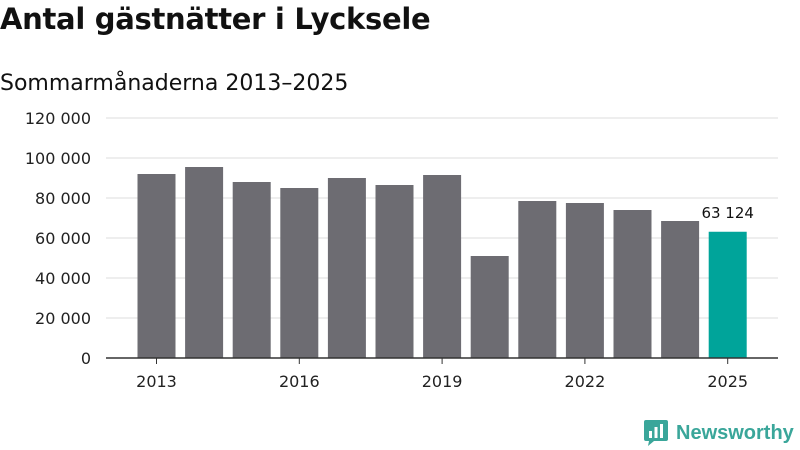 This screenshot has height=450, width=800. What do you see at coordinates (251, 270) in the screenshot?
I see `bar-2015` at bounding box center [251, 270].